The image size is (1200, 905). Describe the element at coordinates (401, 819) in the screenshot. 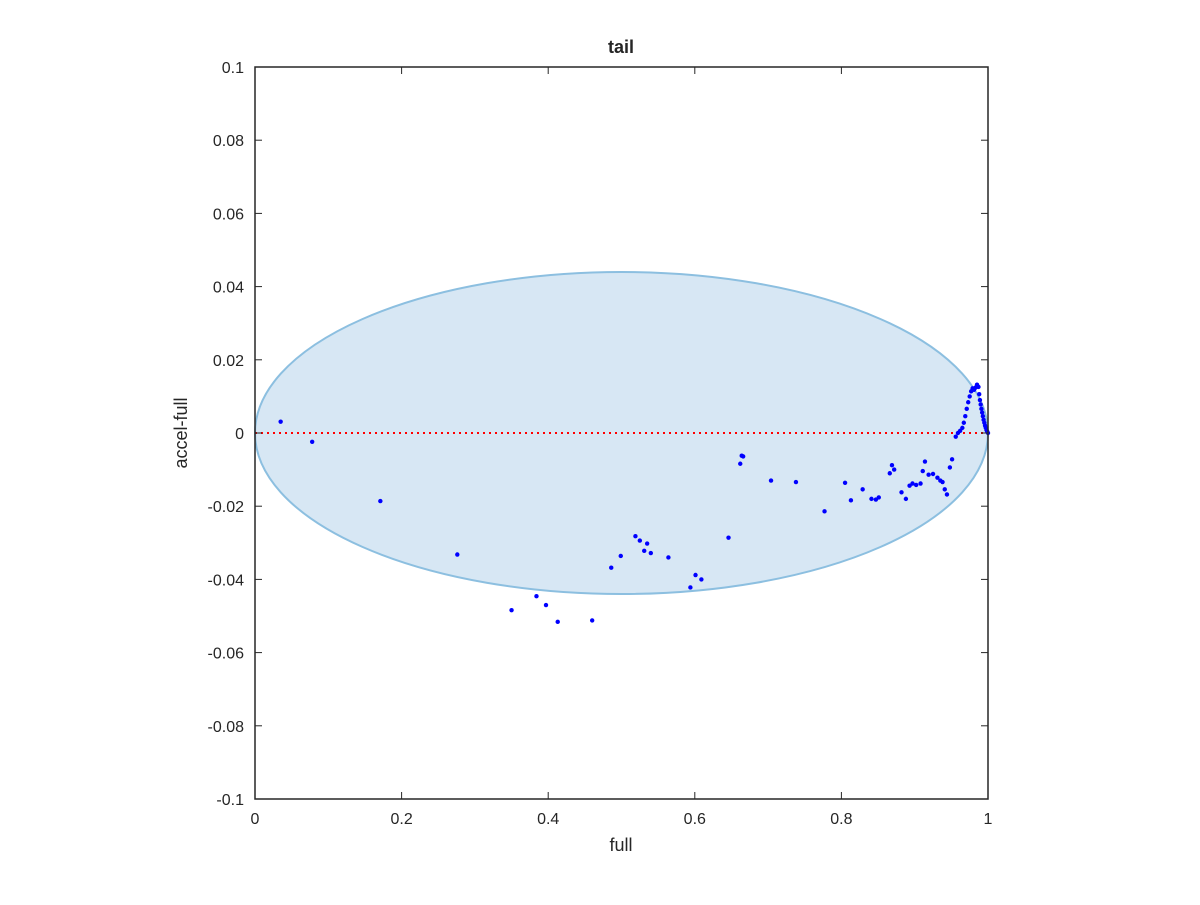

I see `x-tick-label: 0.2` at that location.